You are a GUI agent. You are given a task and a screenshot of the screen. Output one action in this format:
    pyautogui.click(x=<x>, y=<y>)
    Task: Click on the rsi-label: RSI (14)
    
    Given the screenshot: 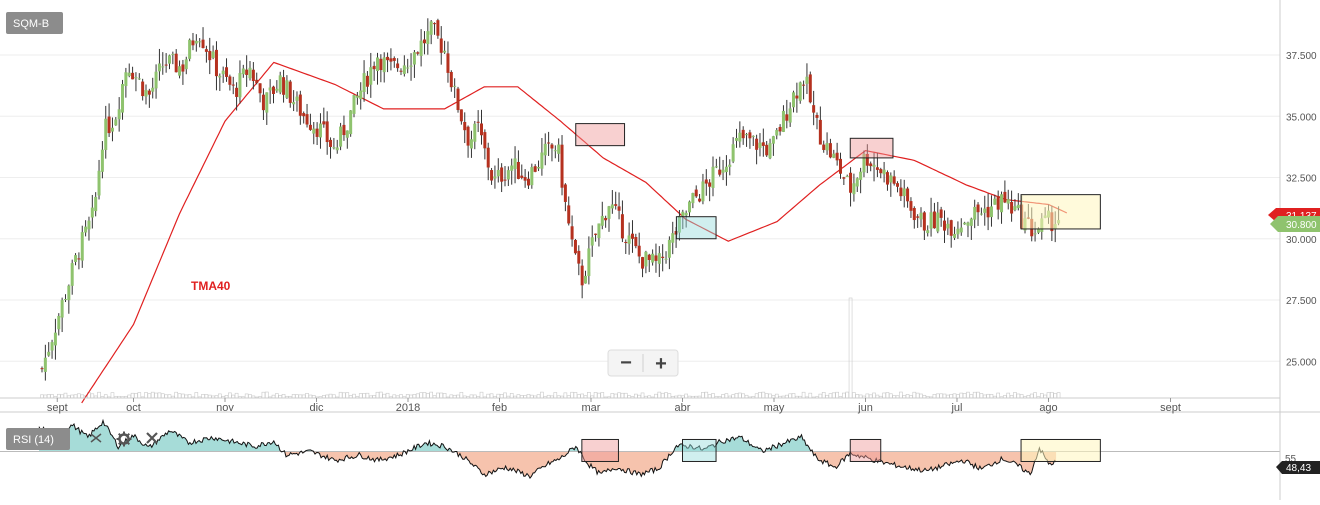 What is the action you would take?
    pyautogui.click(x=33, y=440)
    